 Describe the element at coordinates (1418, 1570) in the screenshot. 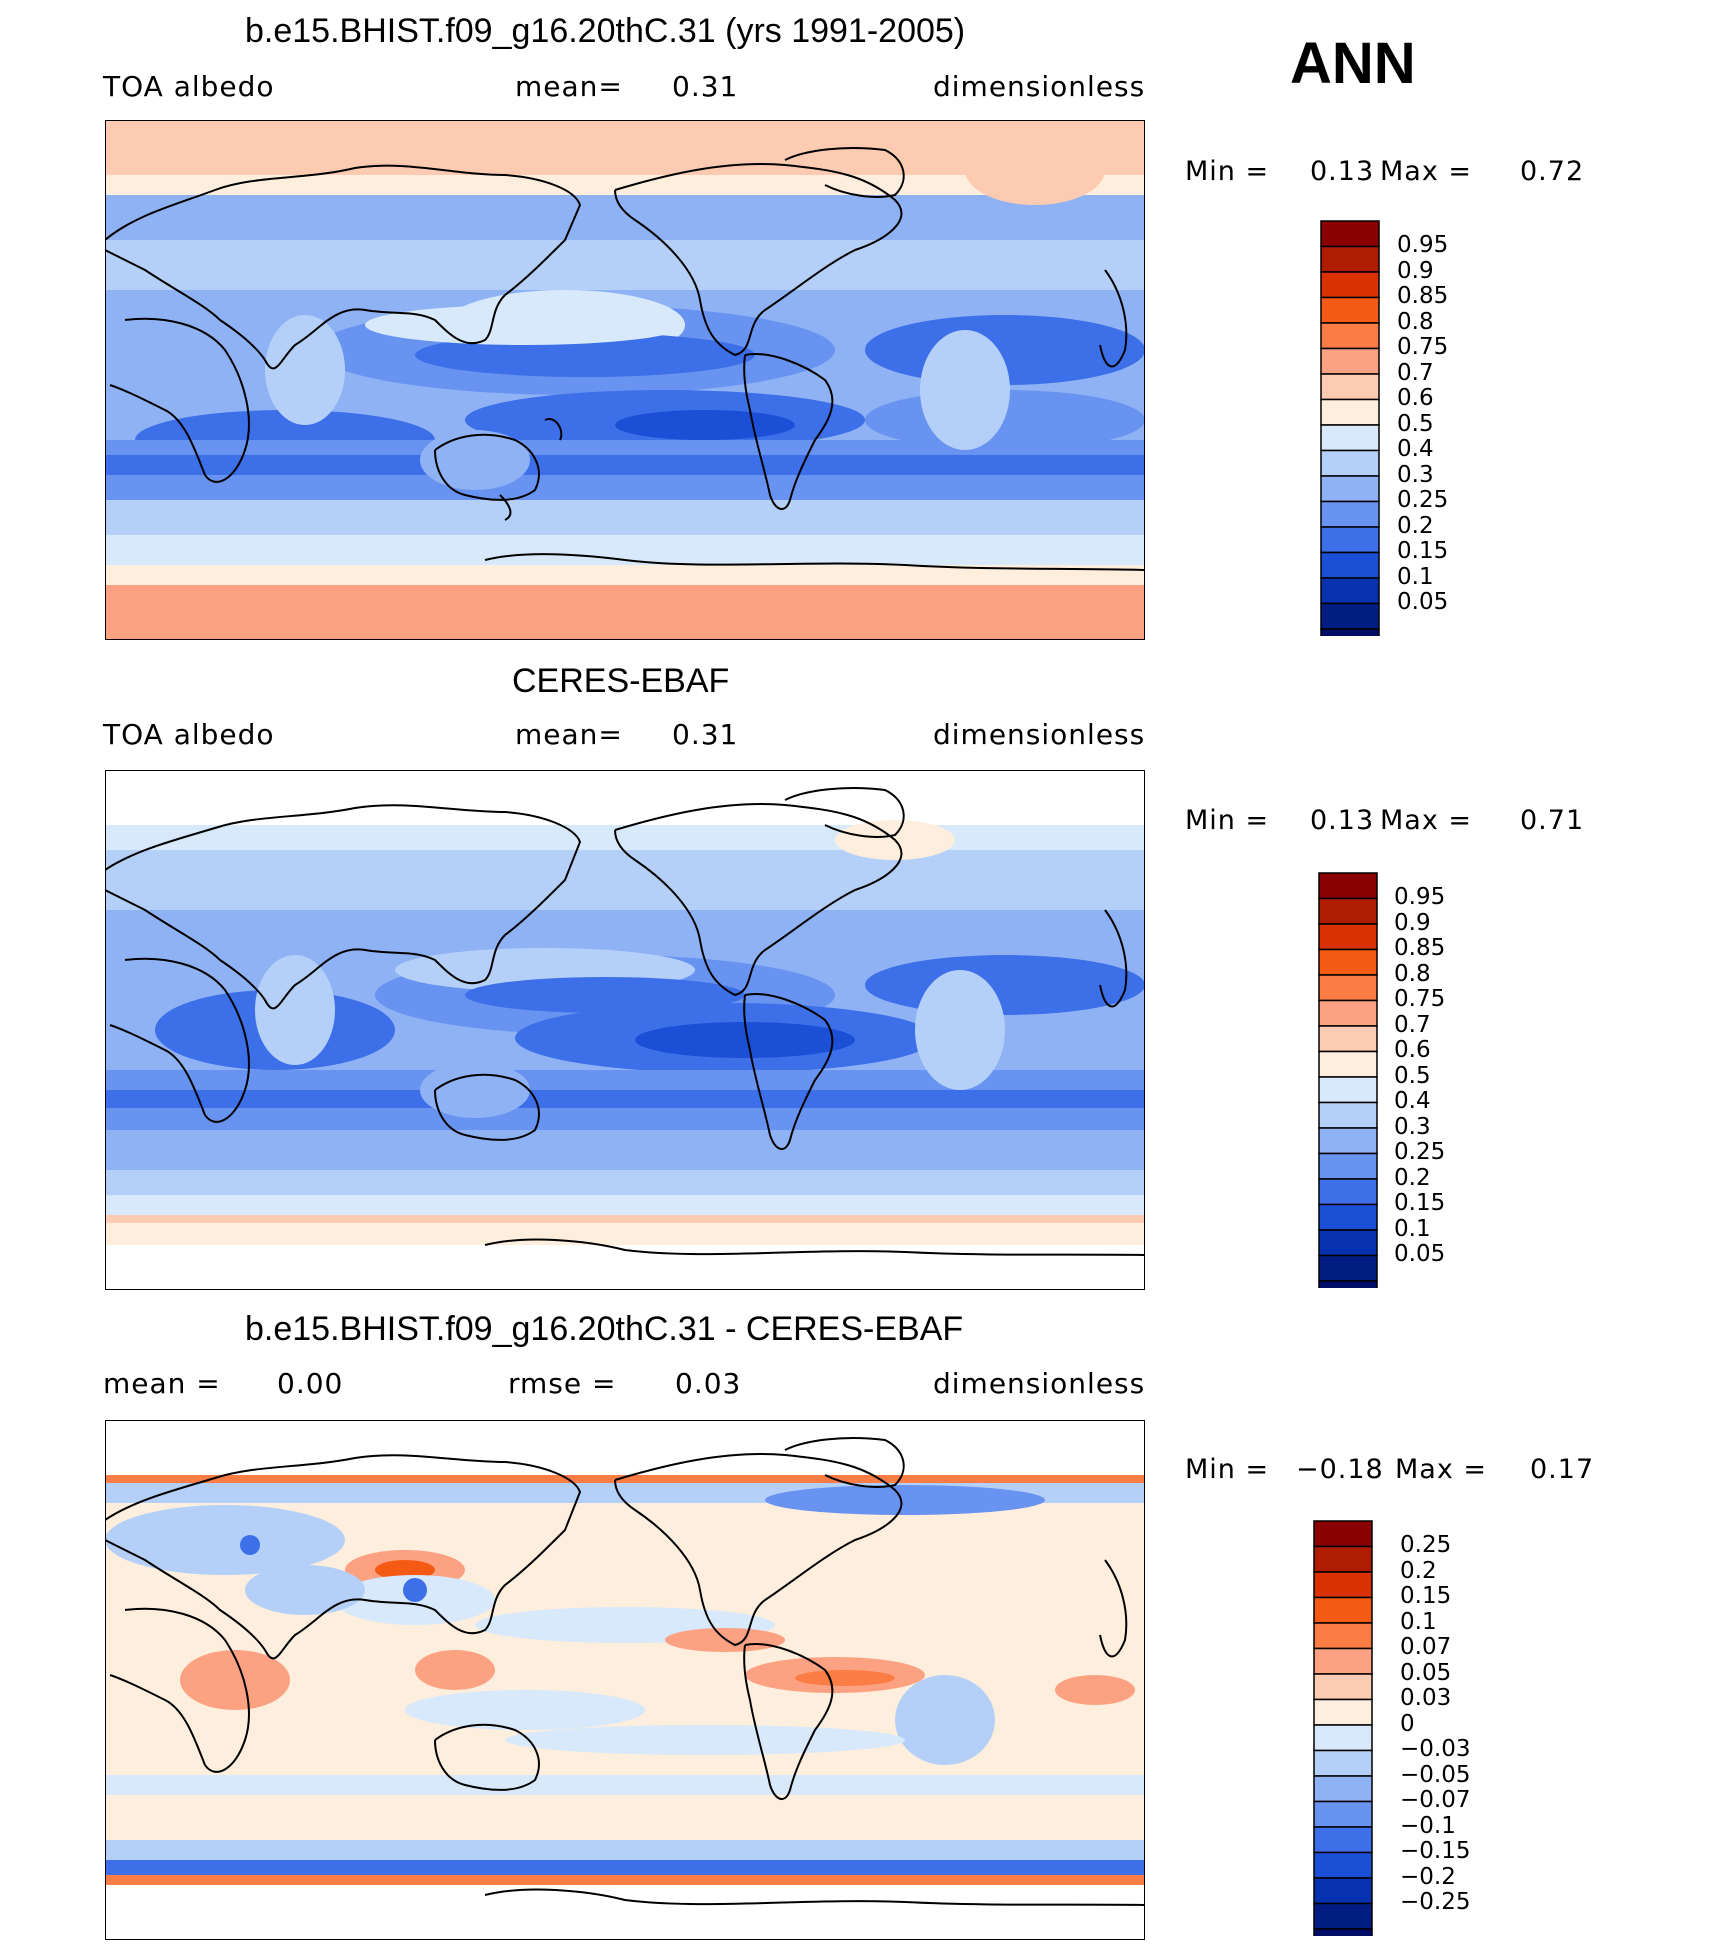

I see `panel3-colorbar-tick-label: 0.2` at that location.